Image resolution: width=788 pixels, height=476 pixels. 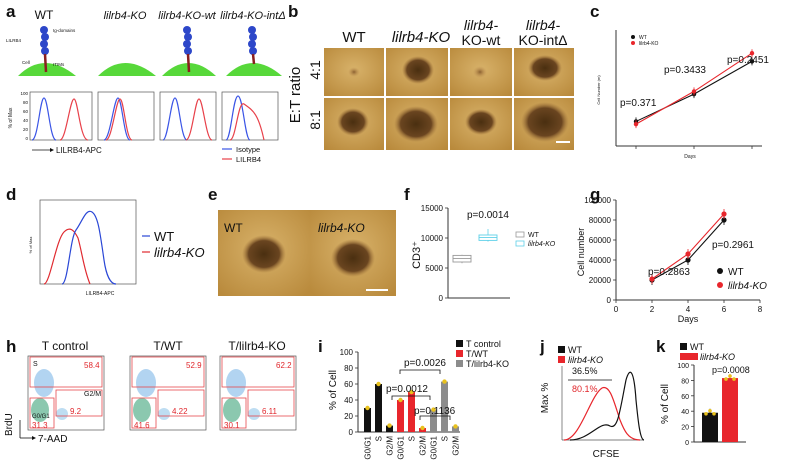 I want to click on y-ticks-i: 100 80 60 40 20 0, so click(x=349, y=392).